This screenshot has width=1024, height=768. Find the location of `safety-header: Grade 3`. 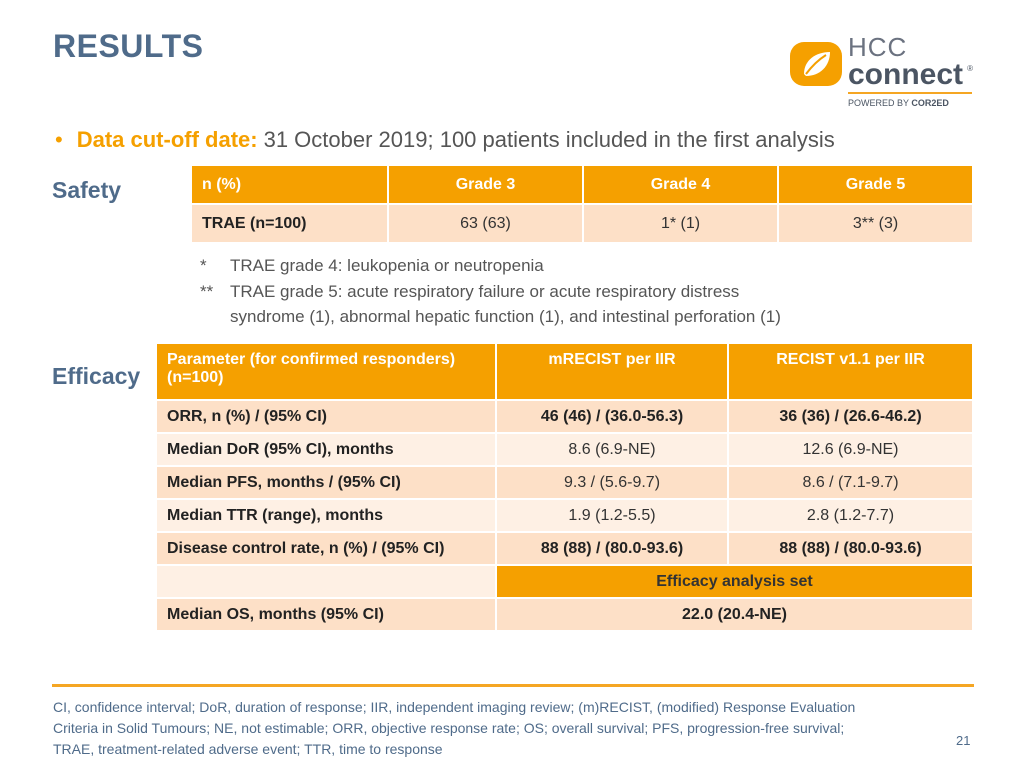

safety-header: Grade 3 is located at coordinates (485, 184).